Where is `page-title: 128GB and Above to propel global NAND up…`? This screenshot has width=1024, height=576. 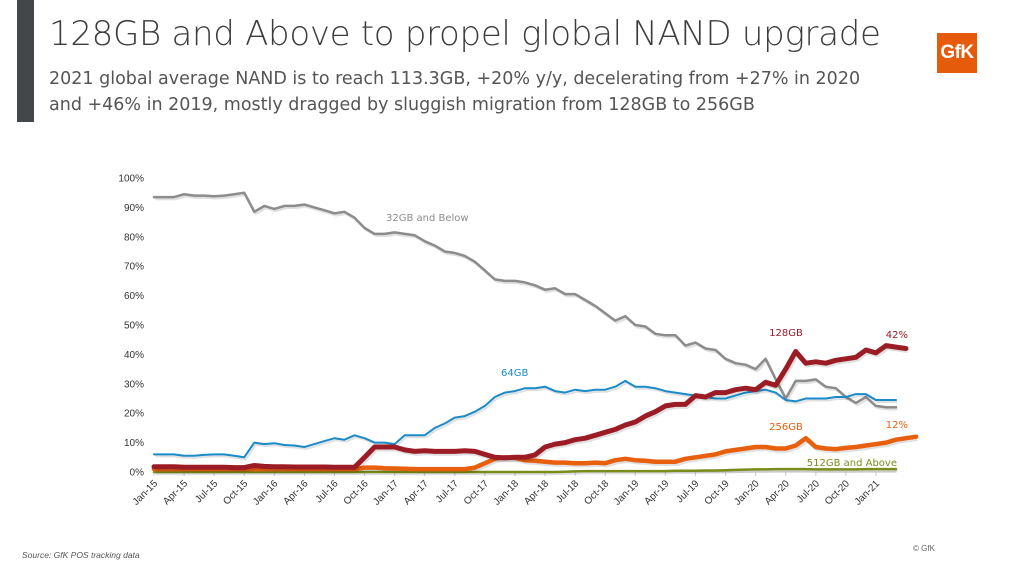 page-title: 128GB and Above to propel global NAND up… is located at coordinates (465, 34).